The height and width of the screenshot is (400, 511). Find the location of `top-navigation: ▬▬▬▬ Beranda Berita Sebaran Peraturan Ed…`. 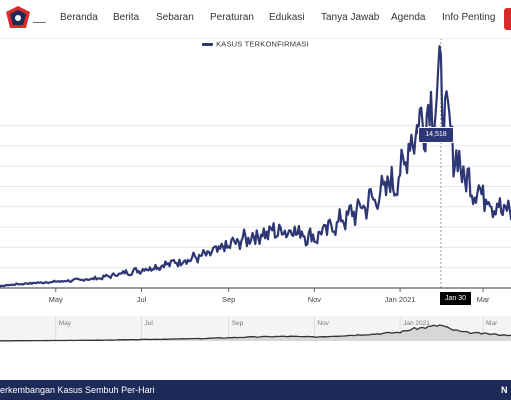

top-navigation: ▬▬▬▬ Beranda Berita Sebaran Peraturan Ed… is located at coordinates (255, 19).